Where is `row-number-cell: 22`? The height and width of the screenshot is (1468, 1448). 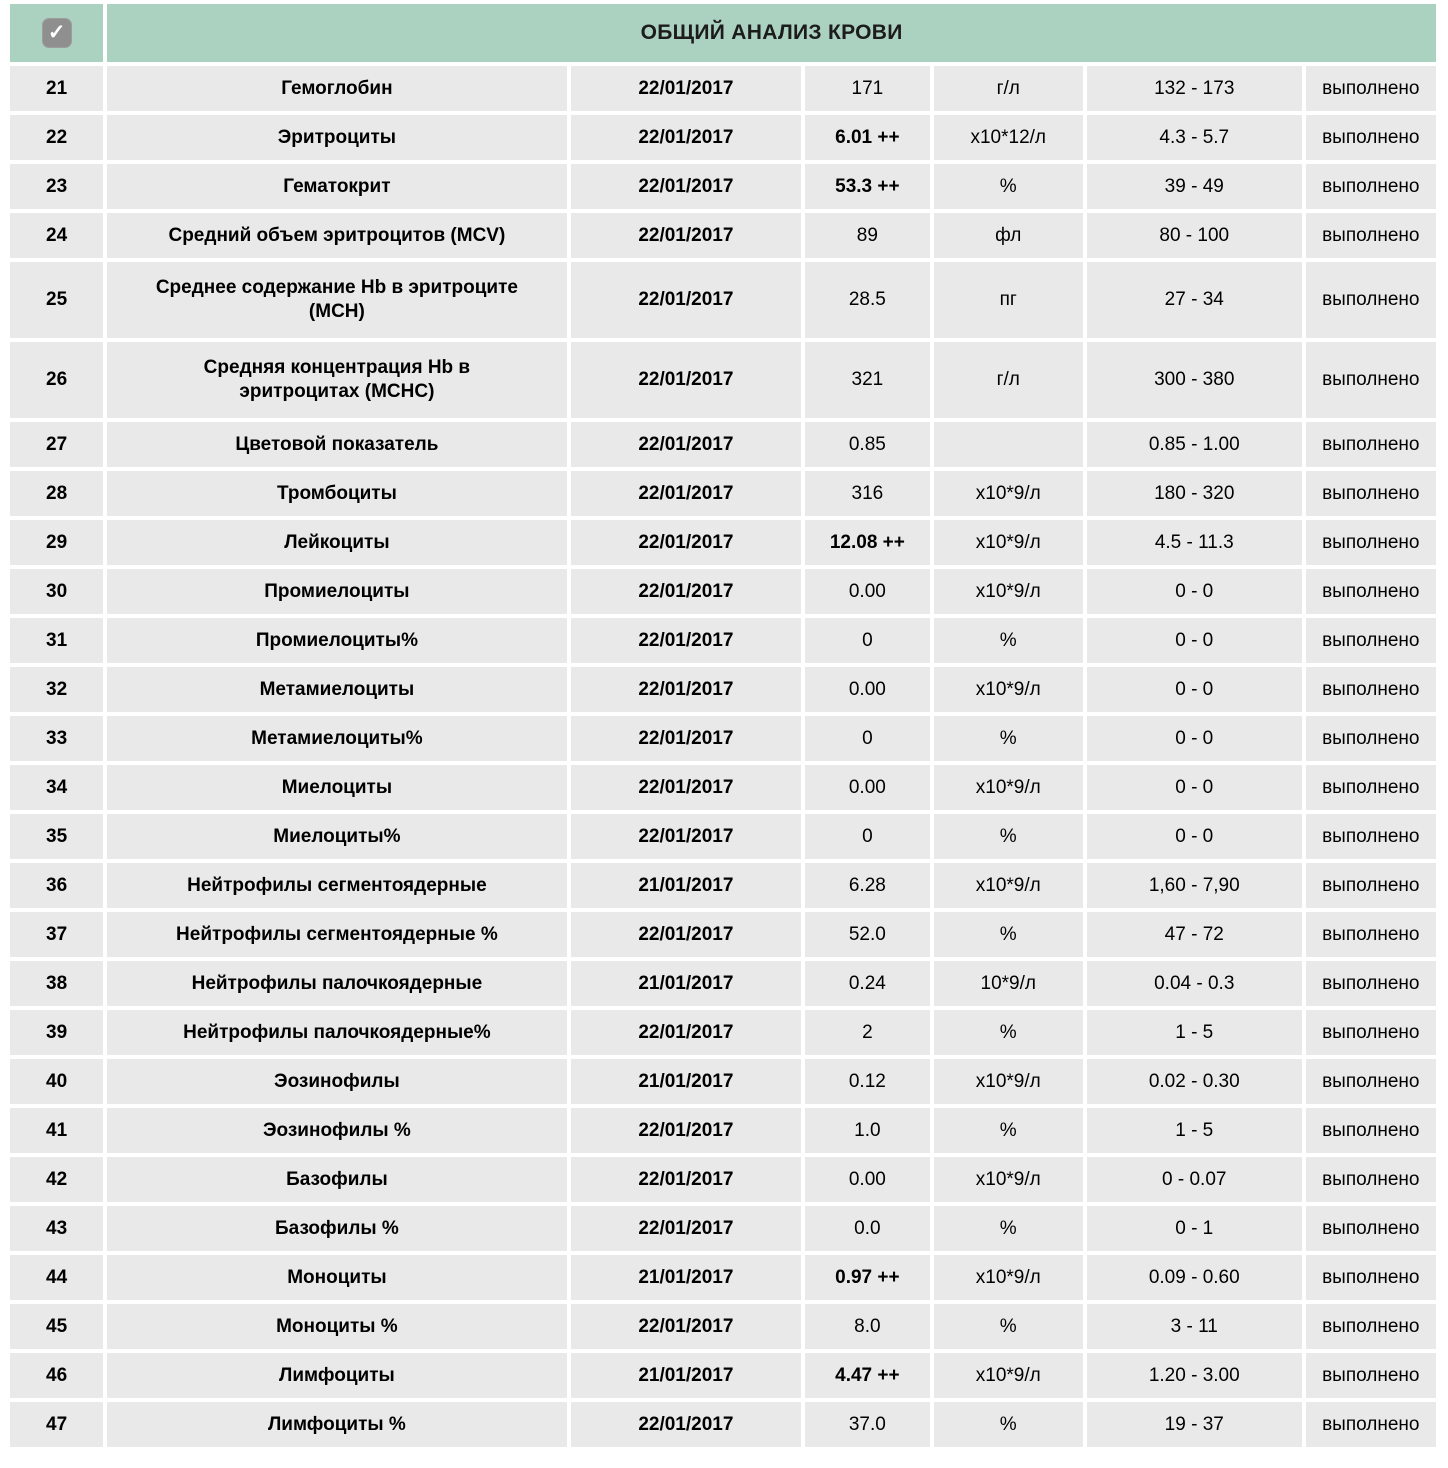 row-number-cell: 22 is located at coordinates (57, 137).